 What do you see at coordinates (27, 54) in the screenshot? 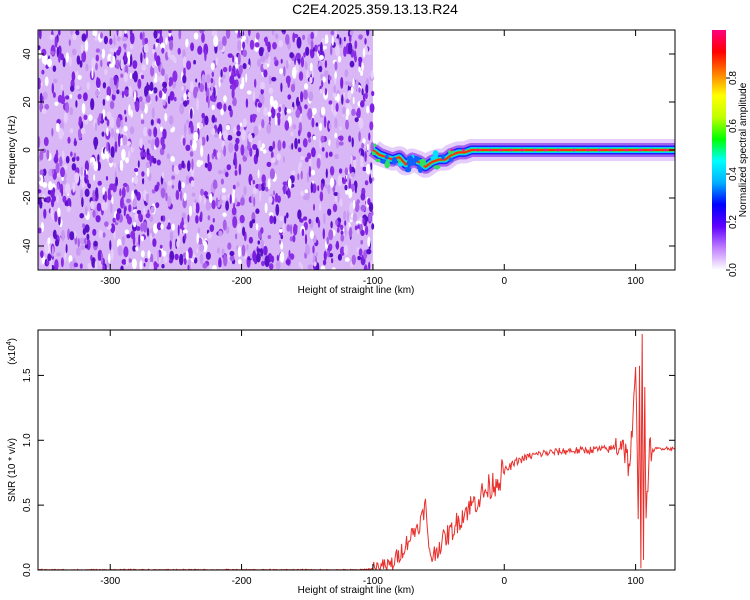
I see `y-tick-label: 40` at bounding box center [27, 54].